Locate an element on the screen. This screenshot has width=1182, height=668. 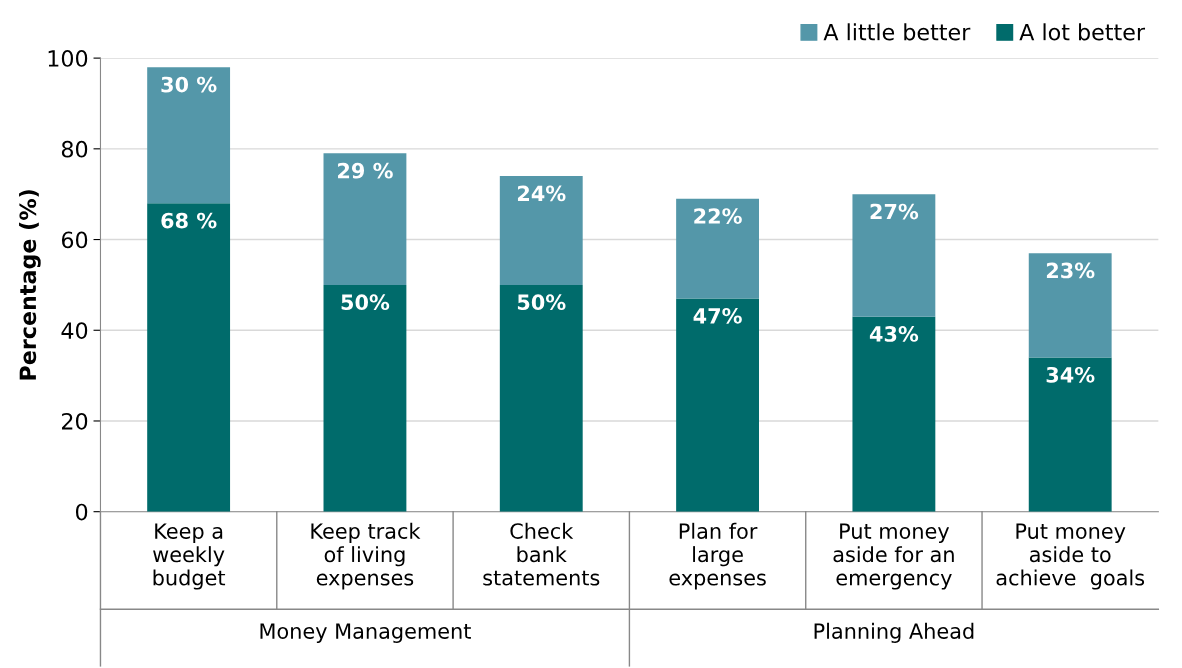
data-label: 47% is located at coordinates (717, 315).